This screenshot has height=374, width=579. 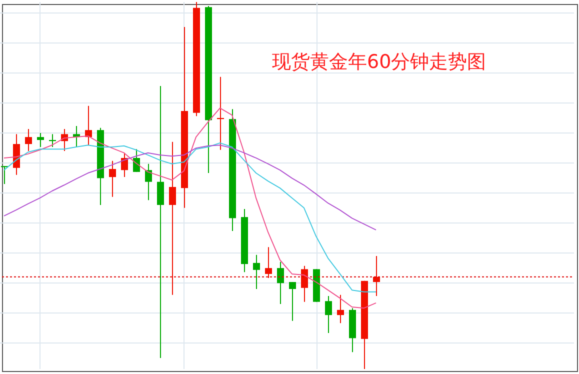 I want to click on text: 现货黄金年60分钟走势图, so click(x=379, y=62).